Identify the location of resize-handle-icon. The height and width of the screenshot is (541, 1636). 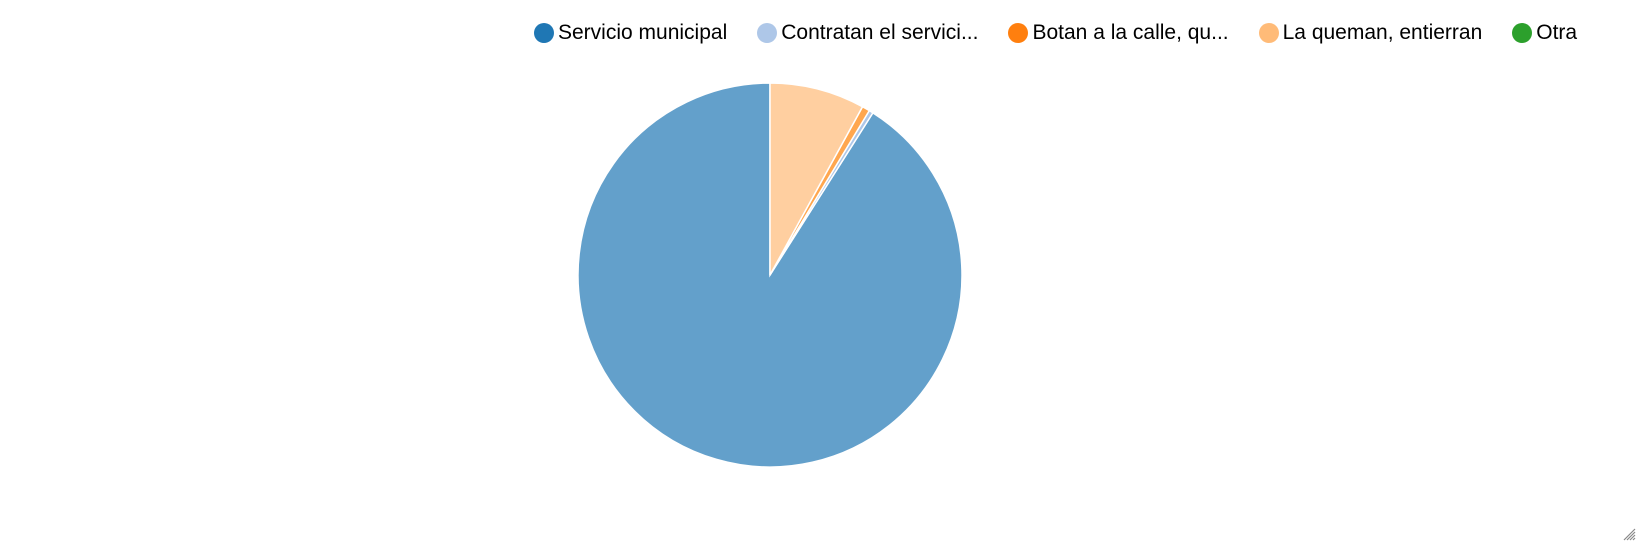
(1628, 533).